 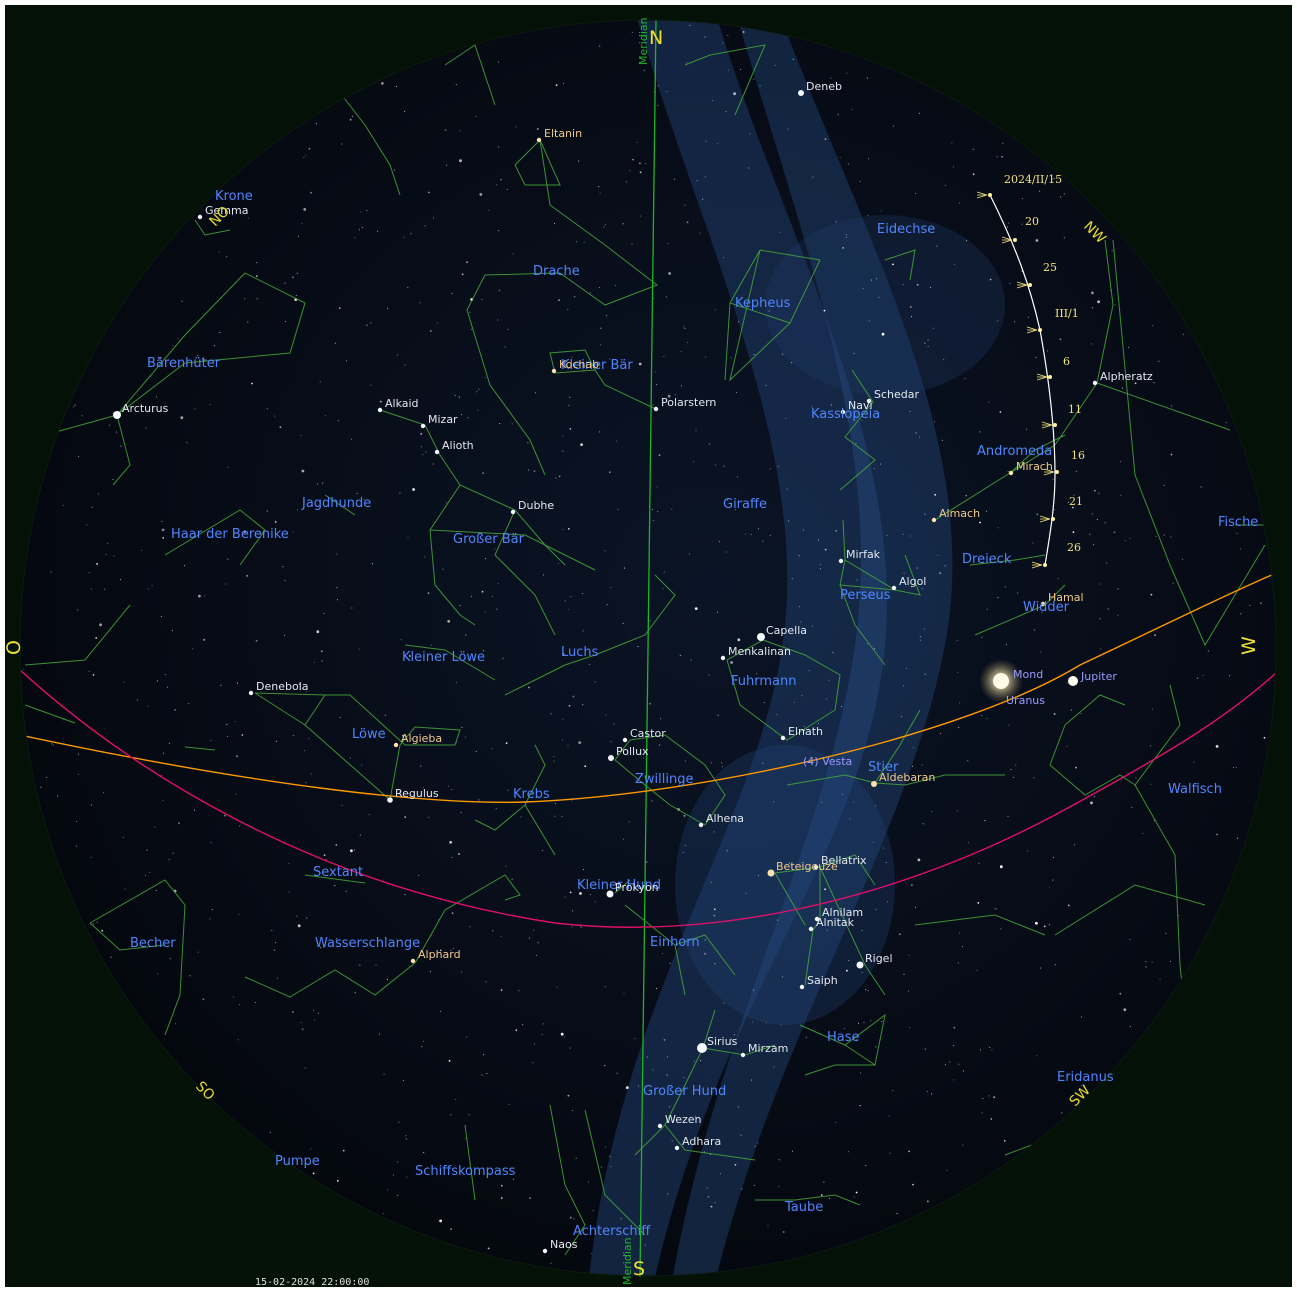 What do you see at coordinates (234, 196) in the screenshot?
I see `constellation-label-krone: Krone` at bounding box center [234, 196].